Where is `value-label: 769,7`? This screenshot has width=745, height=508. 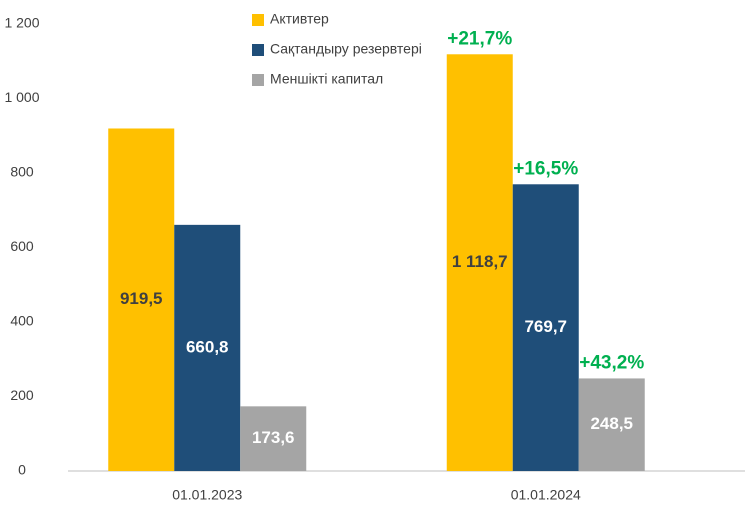
value-label: 769,7 is located at coordinates (545, 326).